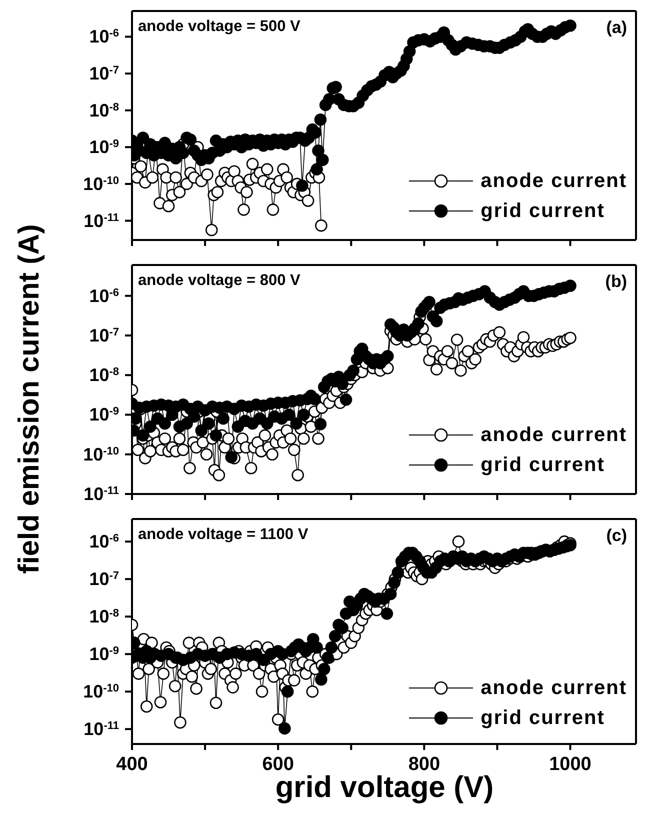 This screenshot has width=649, height=825. What do you see at coordinates (616, 28) in the screenshot?
I see `annotation: (a)` at bounding box center [616, 28].